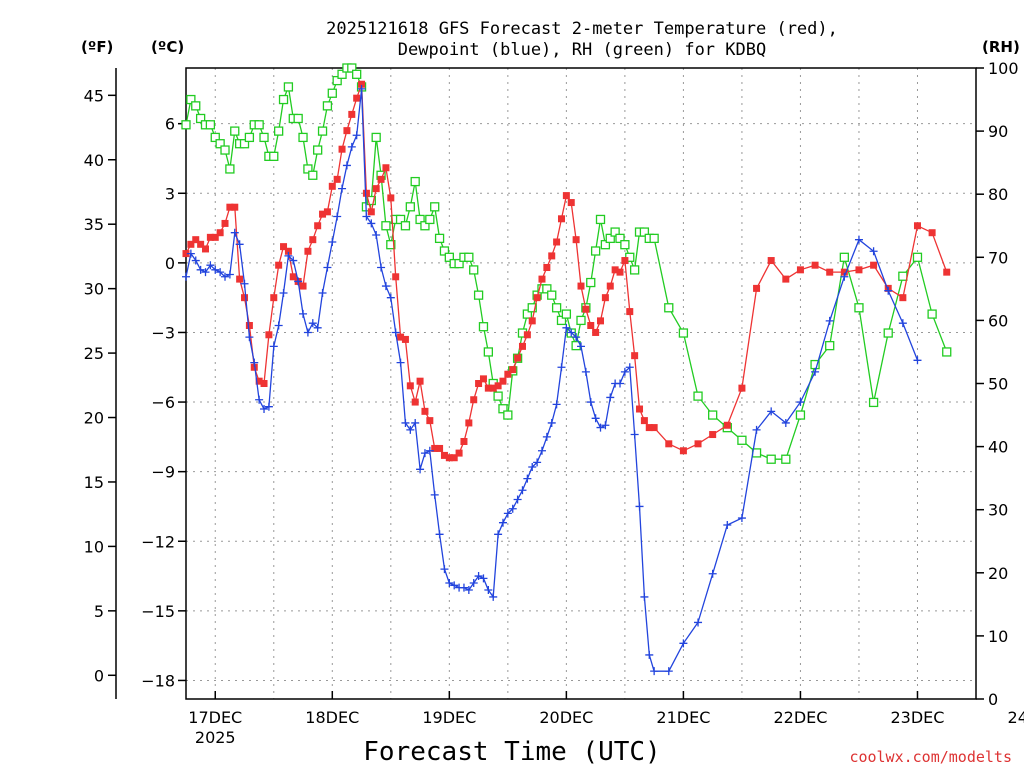  Describe the element at coordinates (930, 757) in the screenshot. I see `credit-link: coolwx.com/modelts` at that location.